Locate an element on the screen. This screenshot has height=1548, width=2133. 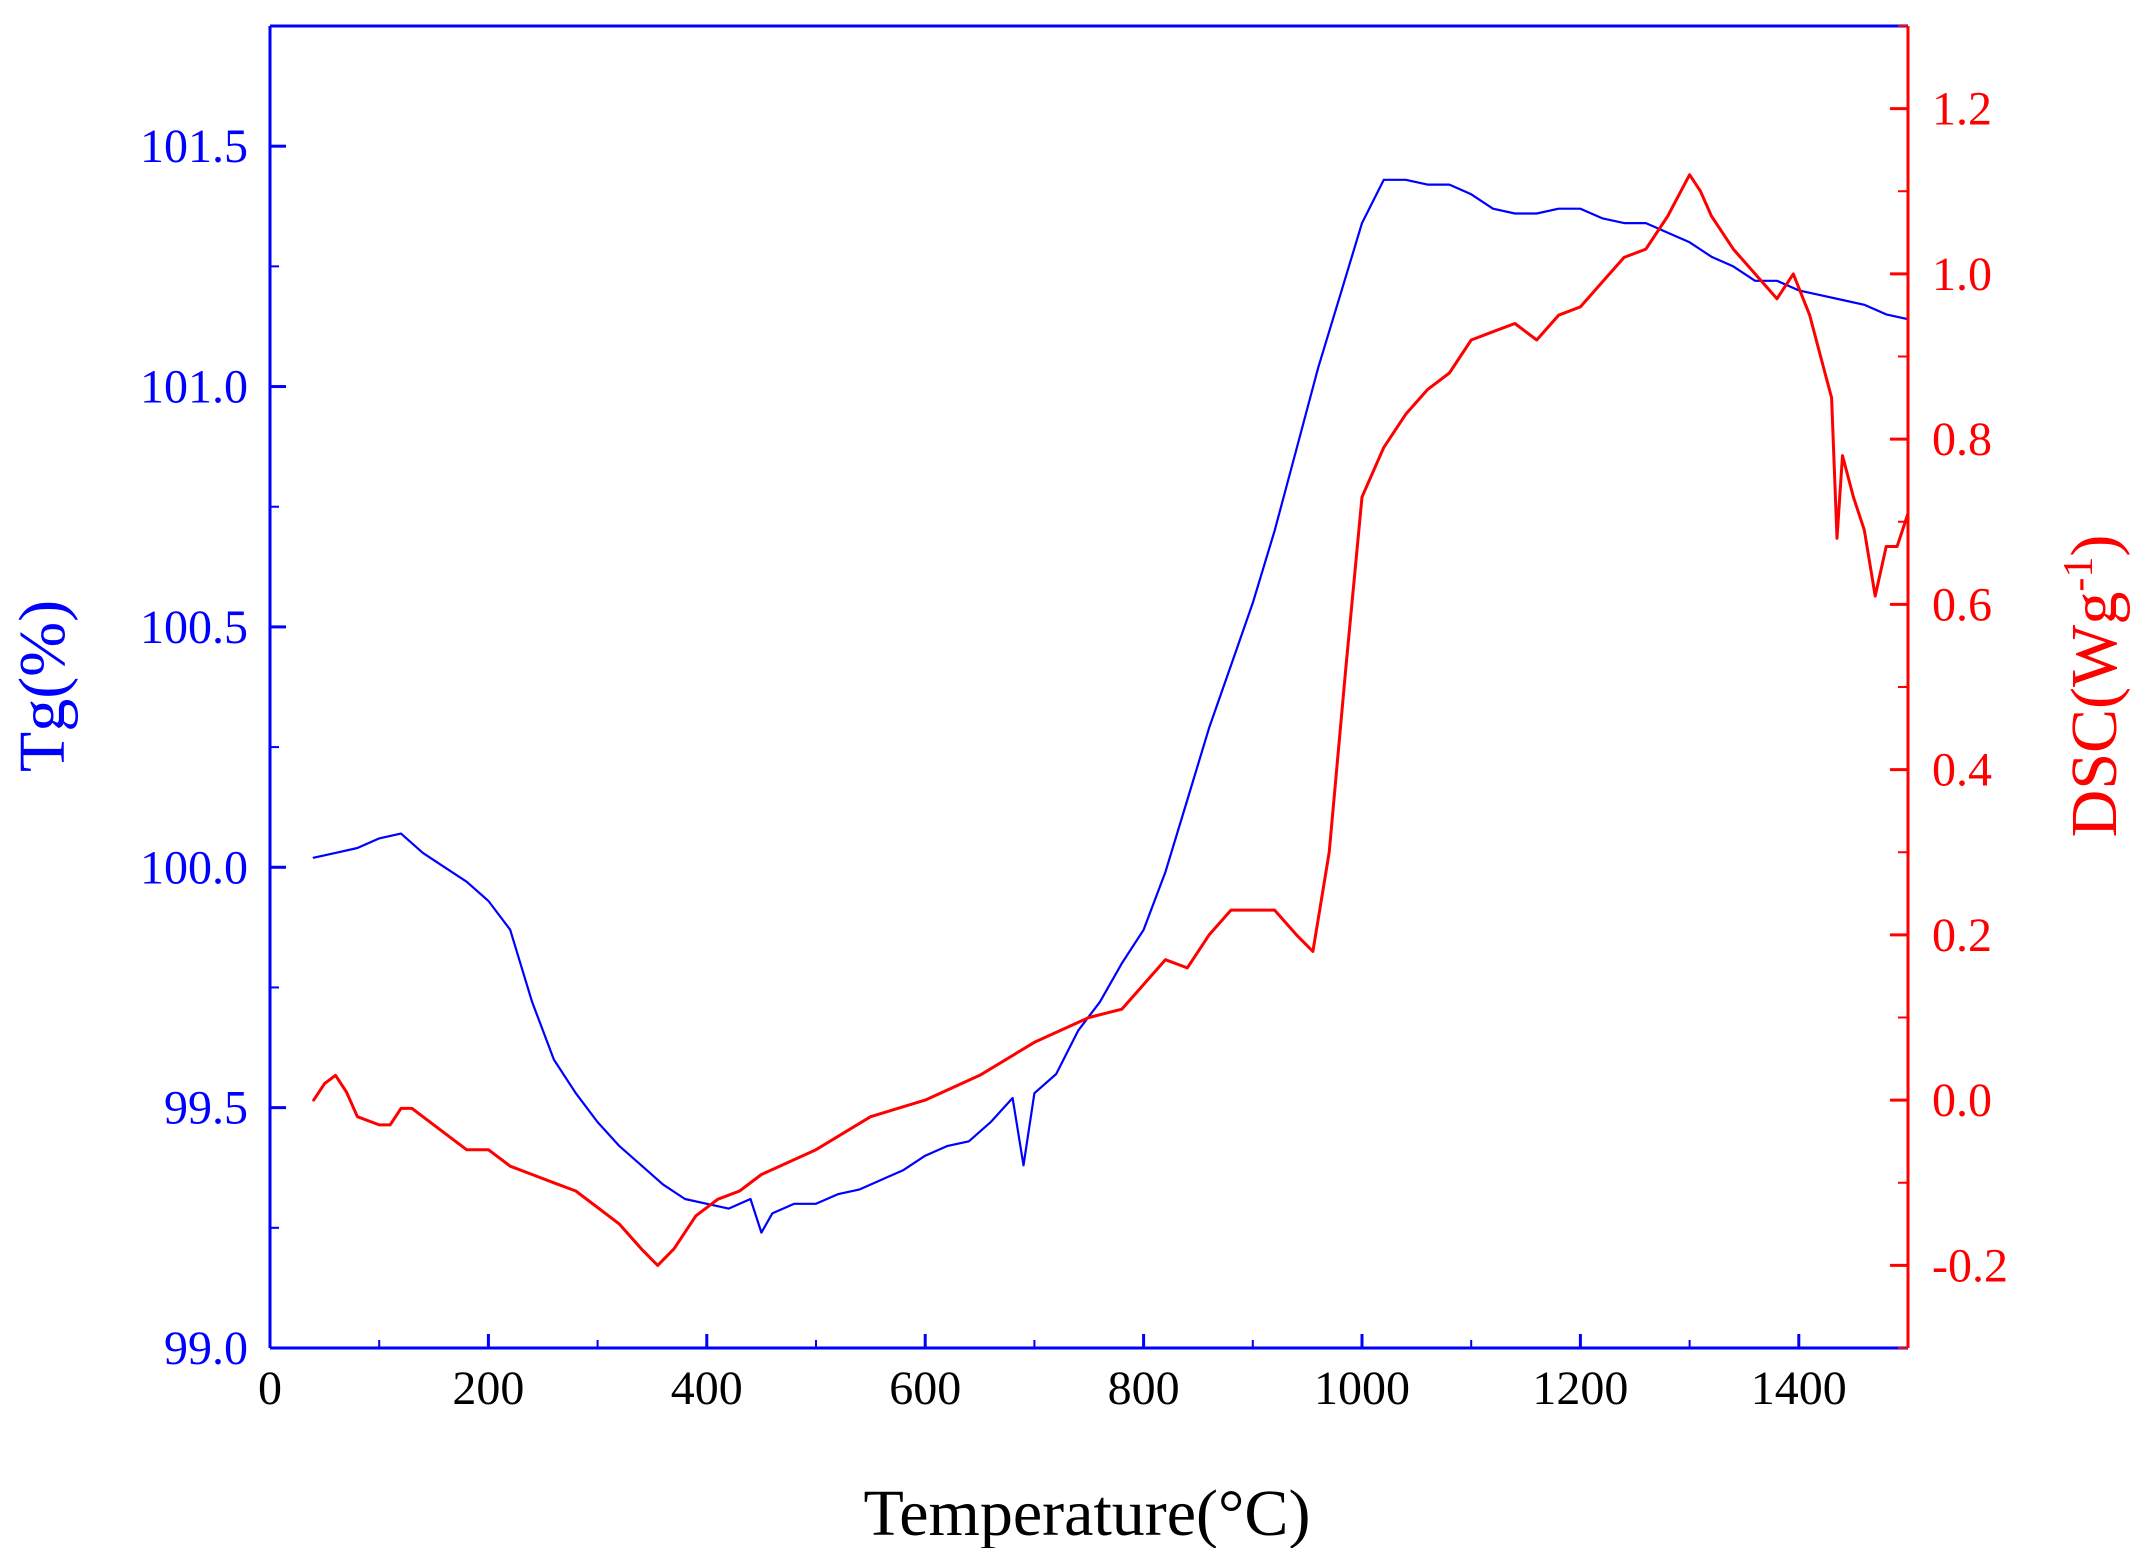
right-y-tick-label: 0.0 is located at coordinates (1962, 1100).